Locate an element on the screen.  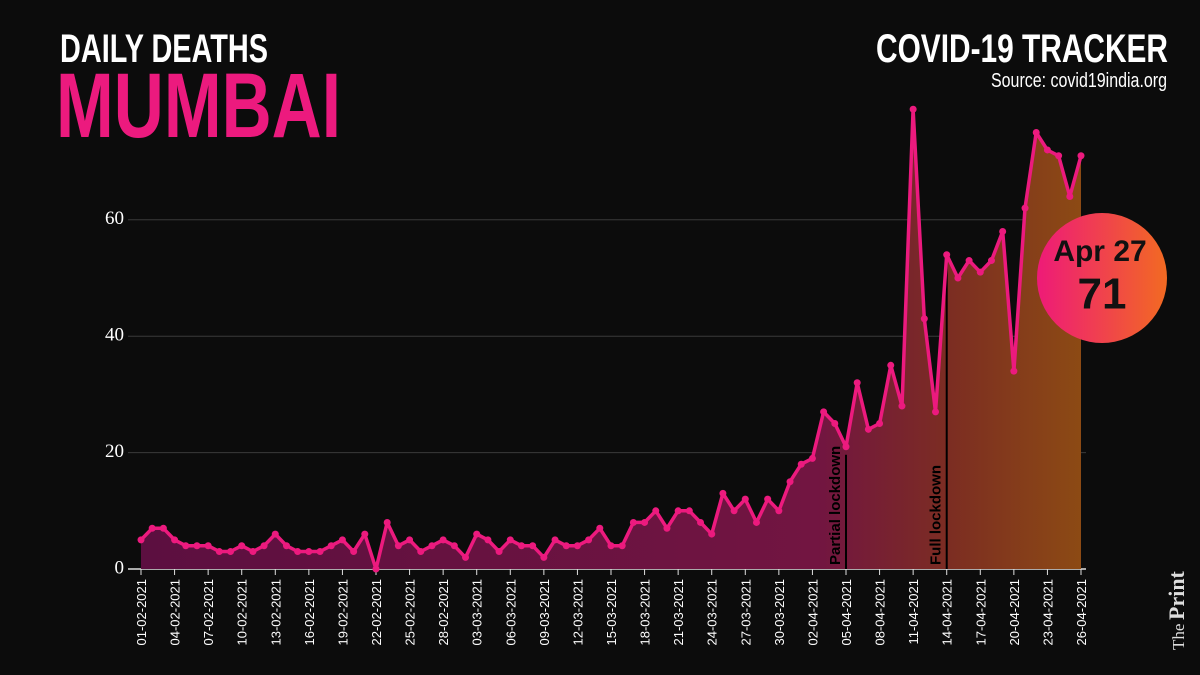
logo-prefix: The is located at coordinates (1178, 637).